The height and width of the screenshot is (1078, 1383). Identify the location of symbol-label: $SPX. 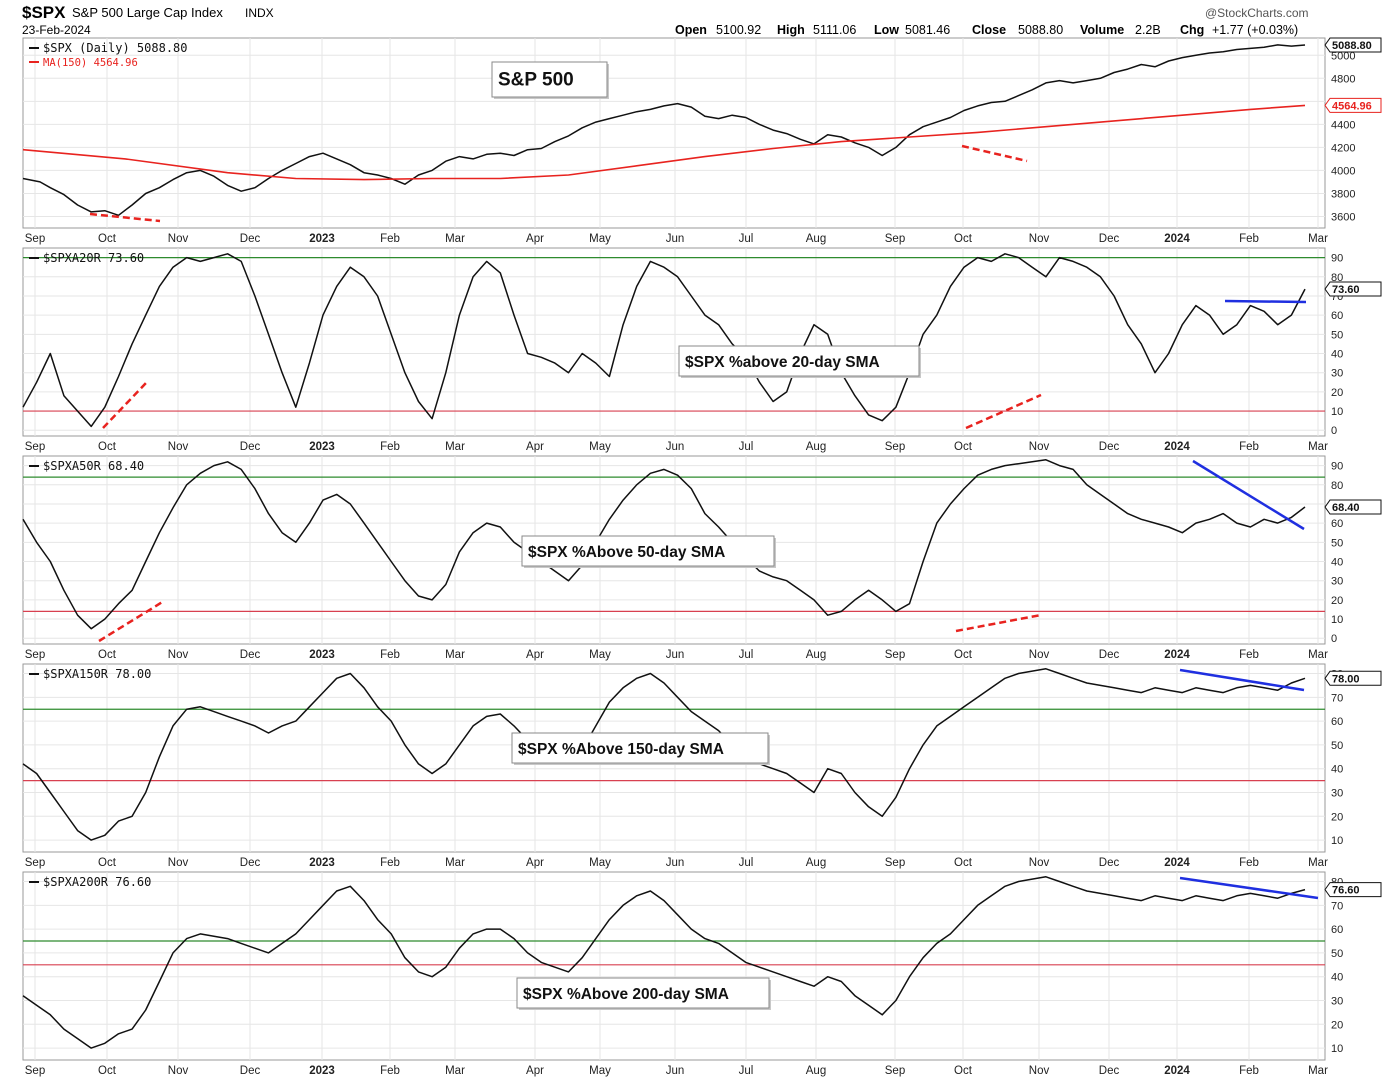
(44, 12).